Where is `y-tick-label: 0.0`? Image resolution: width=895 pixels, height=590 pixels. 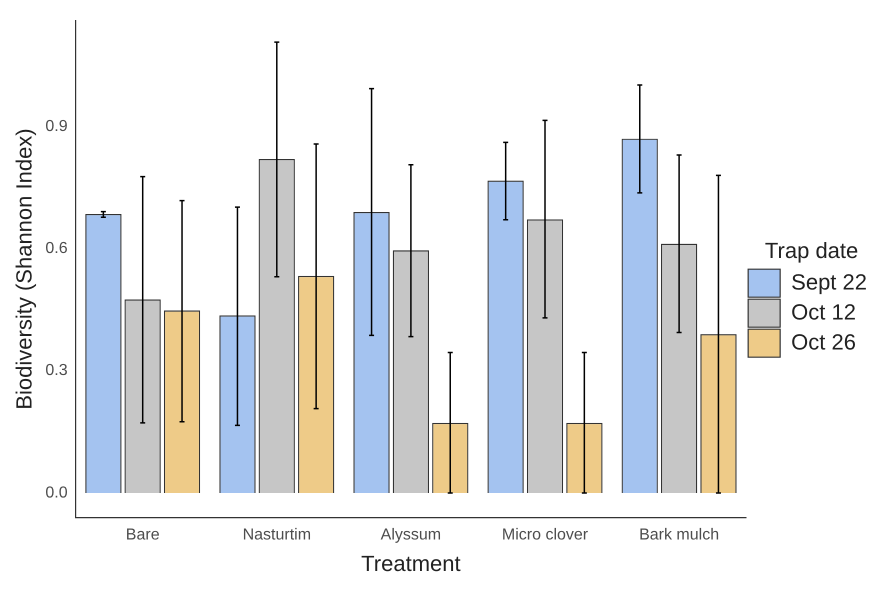 y-tick-label: 0.0 is located at coordinates (56, 493).